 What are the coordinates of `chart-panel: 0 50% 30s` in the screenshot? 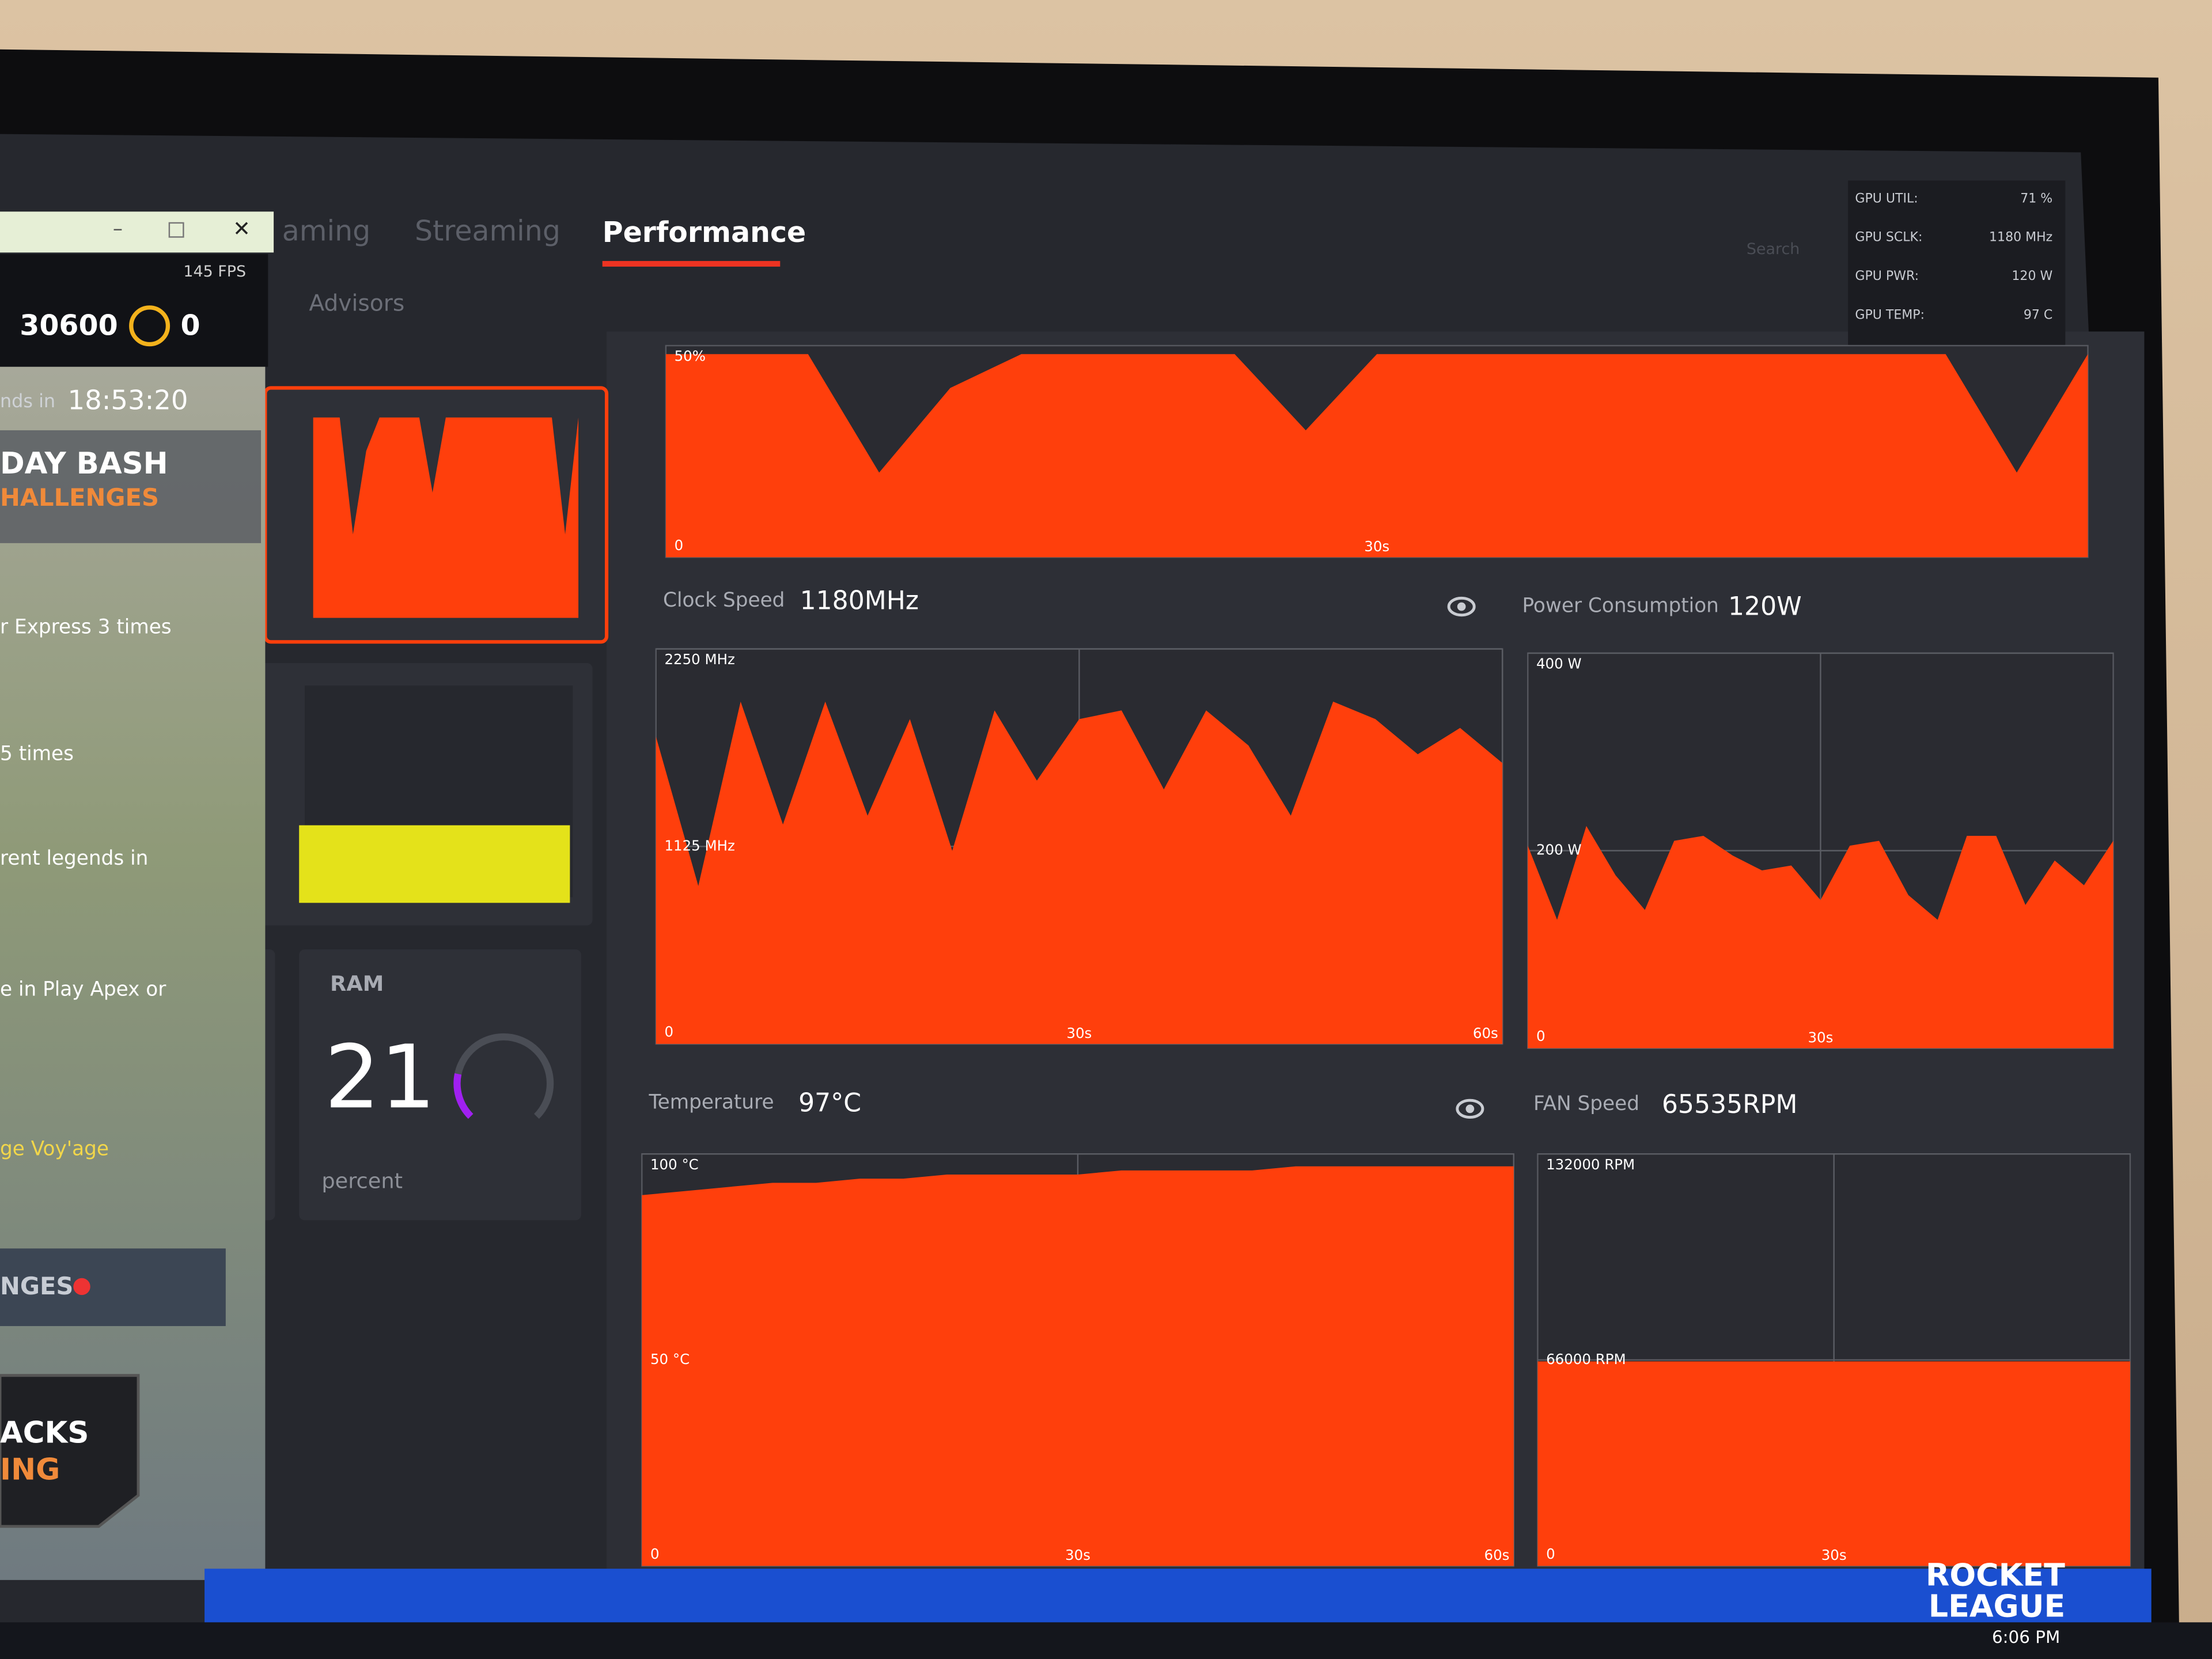 It's located at (1377, 451).